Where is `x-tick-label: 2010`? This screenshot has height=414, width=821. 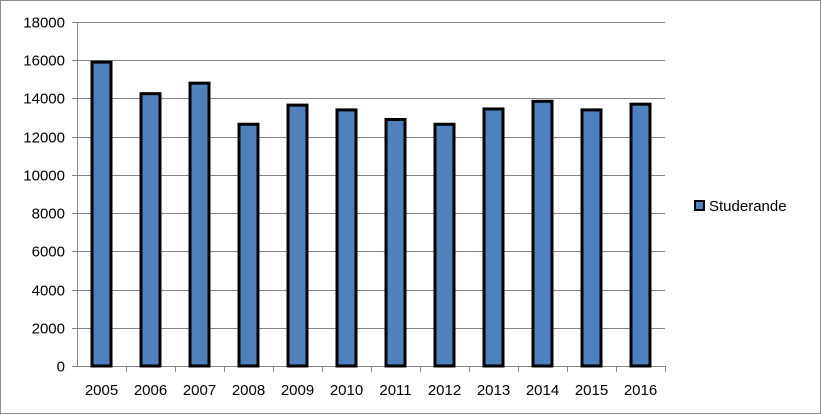 x-tick-label: 2010 is located at coordinates (346, 390).